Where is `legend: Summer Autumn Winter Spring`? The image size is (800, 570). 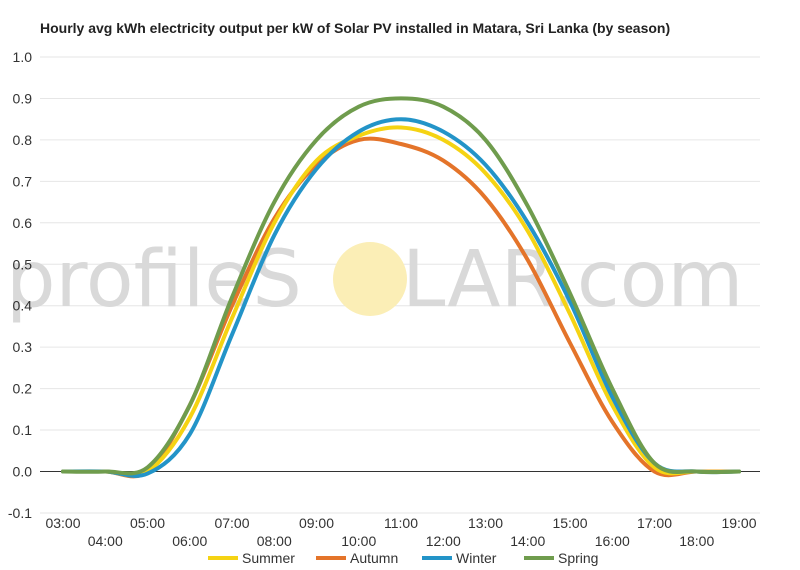
legend: Summer Autumn Winter Spring is located at coordinates (403, 558).